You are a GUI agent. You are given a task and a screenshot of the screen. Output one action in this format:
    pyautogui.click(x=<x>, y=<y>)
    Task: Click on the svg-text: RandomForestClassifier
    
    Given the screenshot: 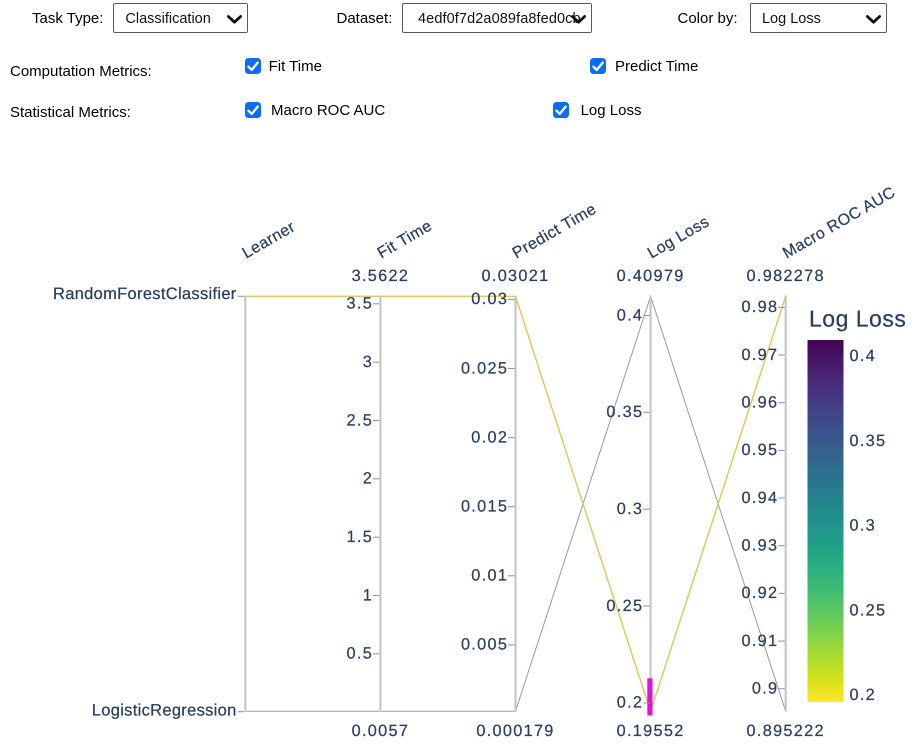 What is the action you would take?
    pyautogui.click(x=145, y=294)
    